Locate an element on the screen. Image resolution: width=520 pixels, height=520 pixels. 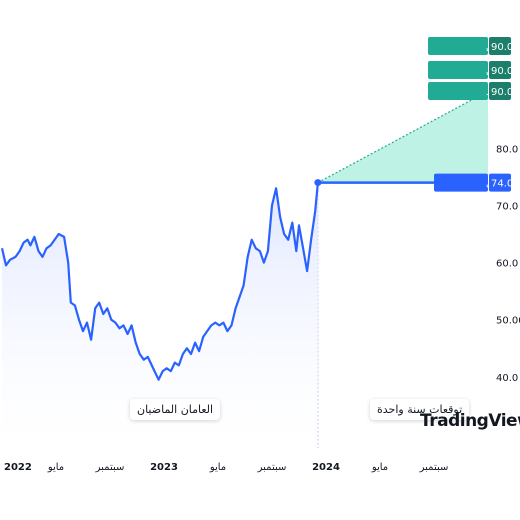
current-price-tag: الاشتراك الحالي74.0 is located at coordinates (477, 182).